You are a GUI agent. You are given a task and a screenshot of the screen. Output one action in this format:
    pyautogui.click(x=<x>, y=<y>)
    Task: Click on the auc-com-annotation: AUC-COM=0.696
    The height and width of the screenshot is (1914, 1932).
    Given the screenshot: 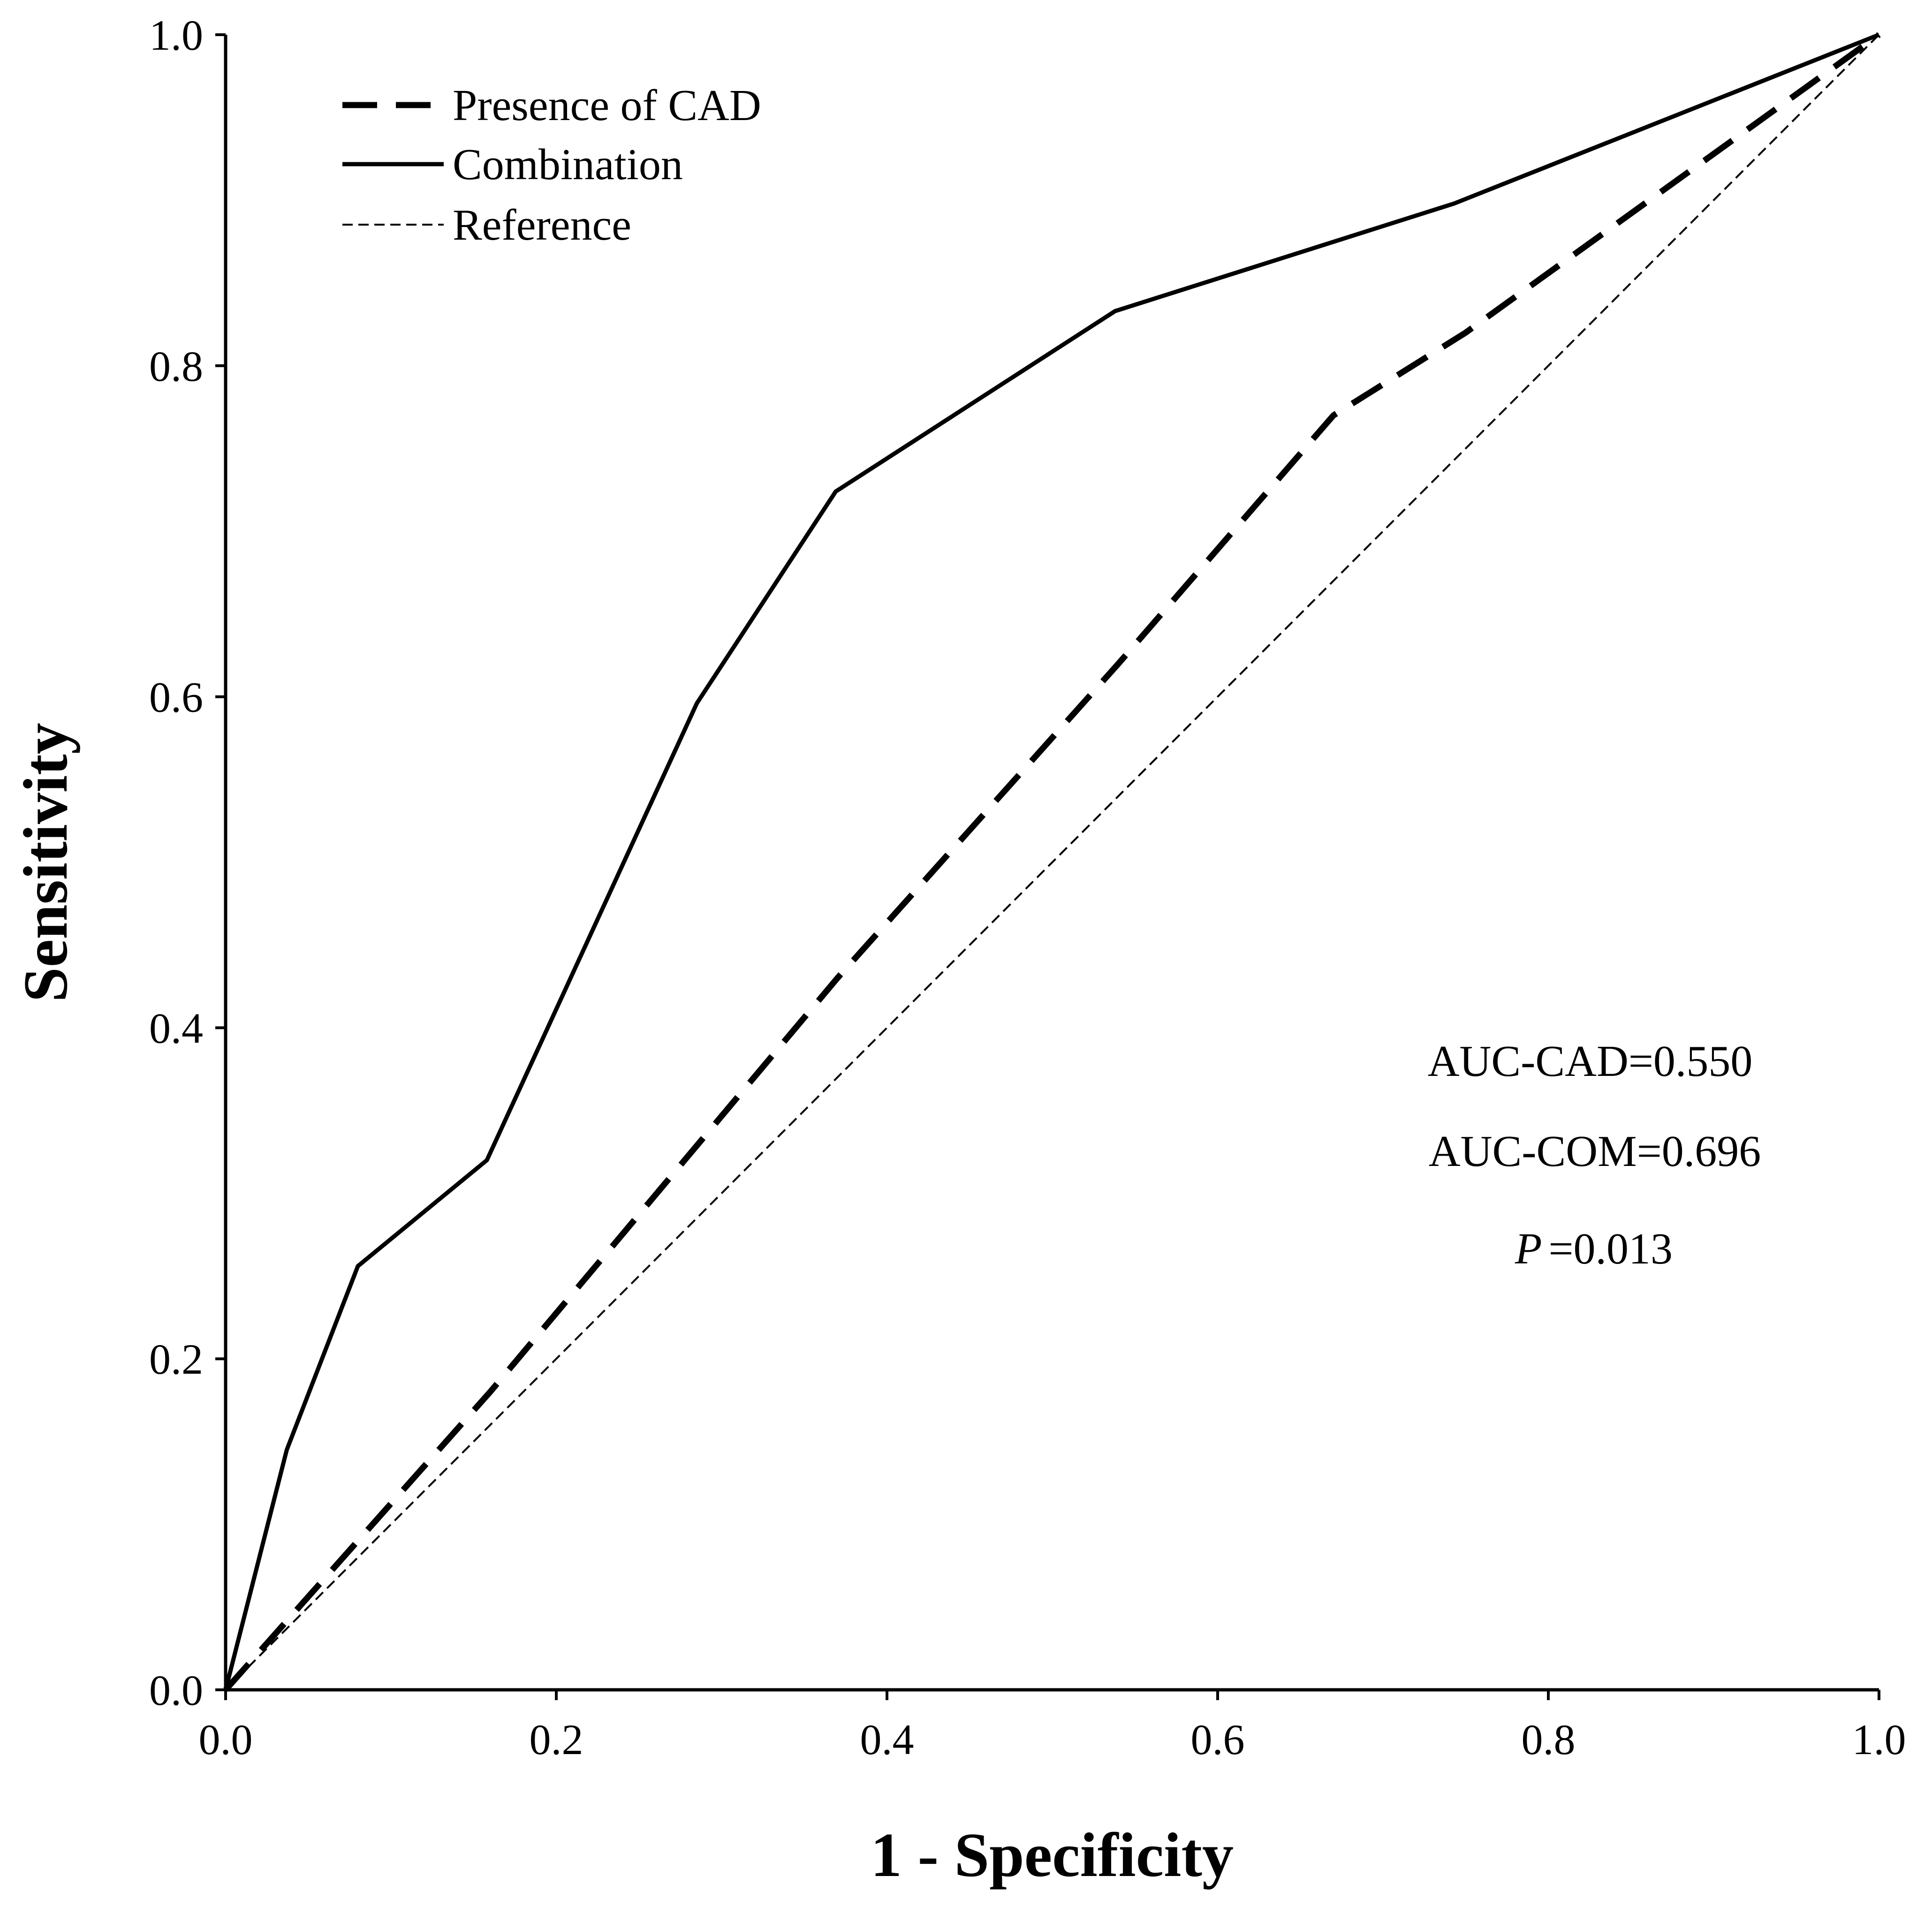 What is the action you would take?
    pyautogui.click(x=1595, y=1151)
    